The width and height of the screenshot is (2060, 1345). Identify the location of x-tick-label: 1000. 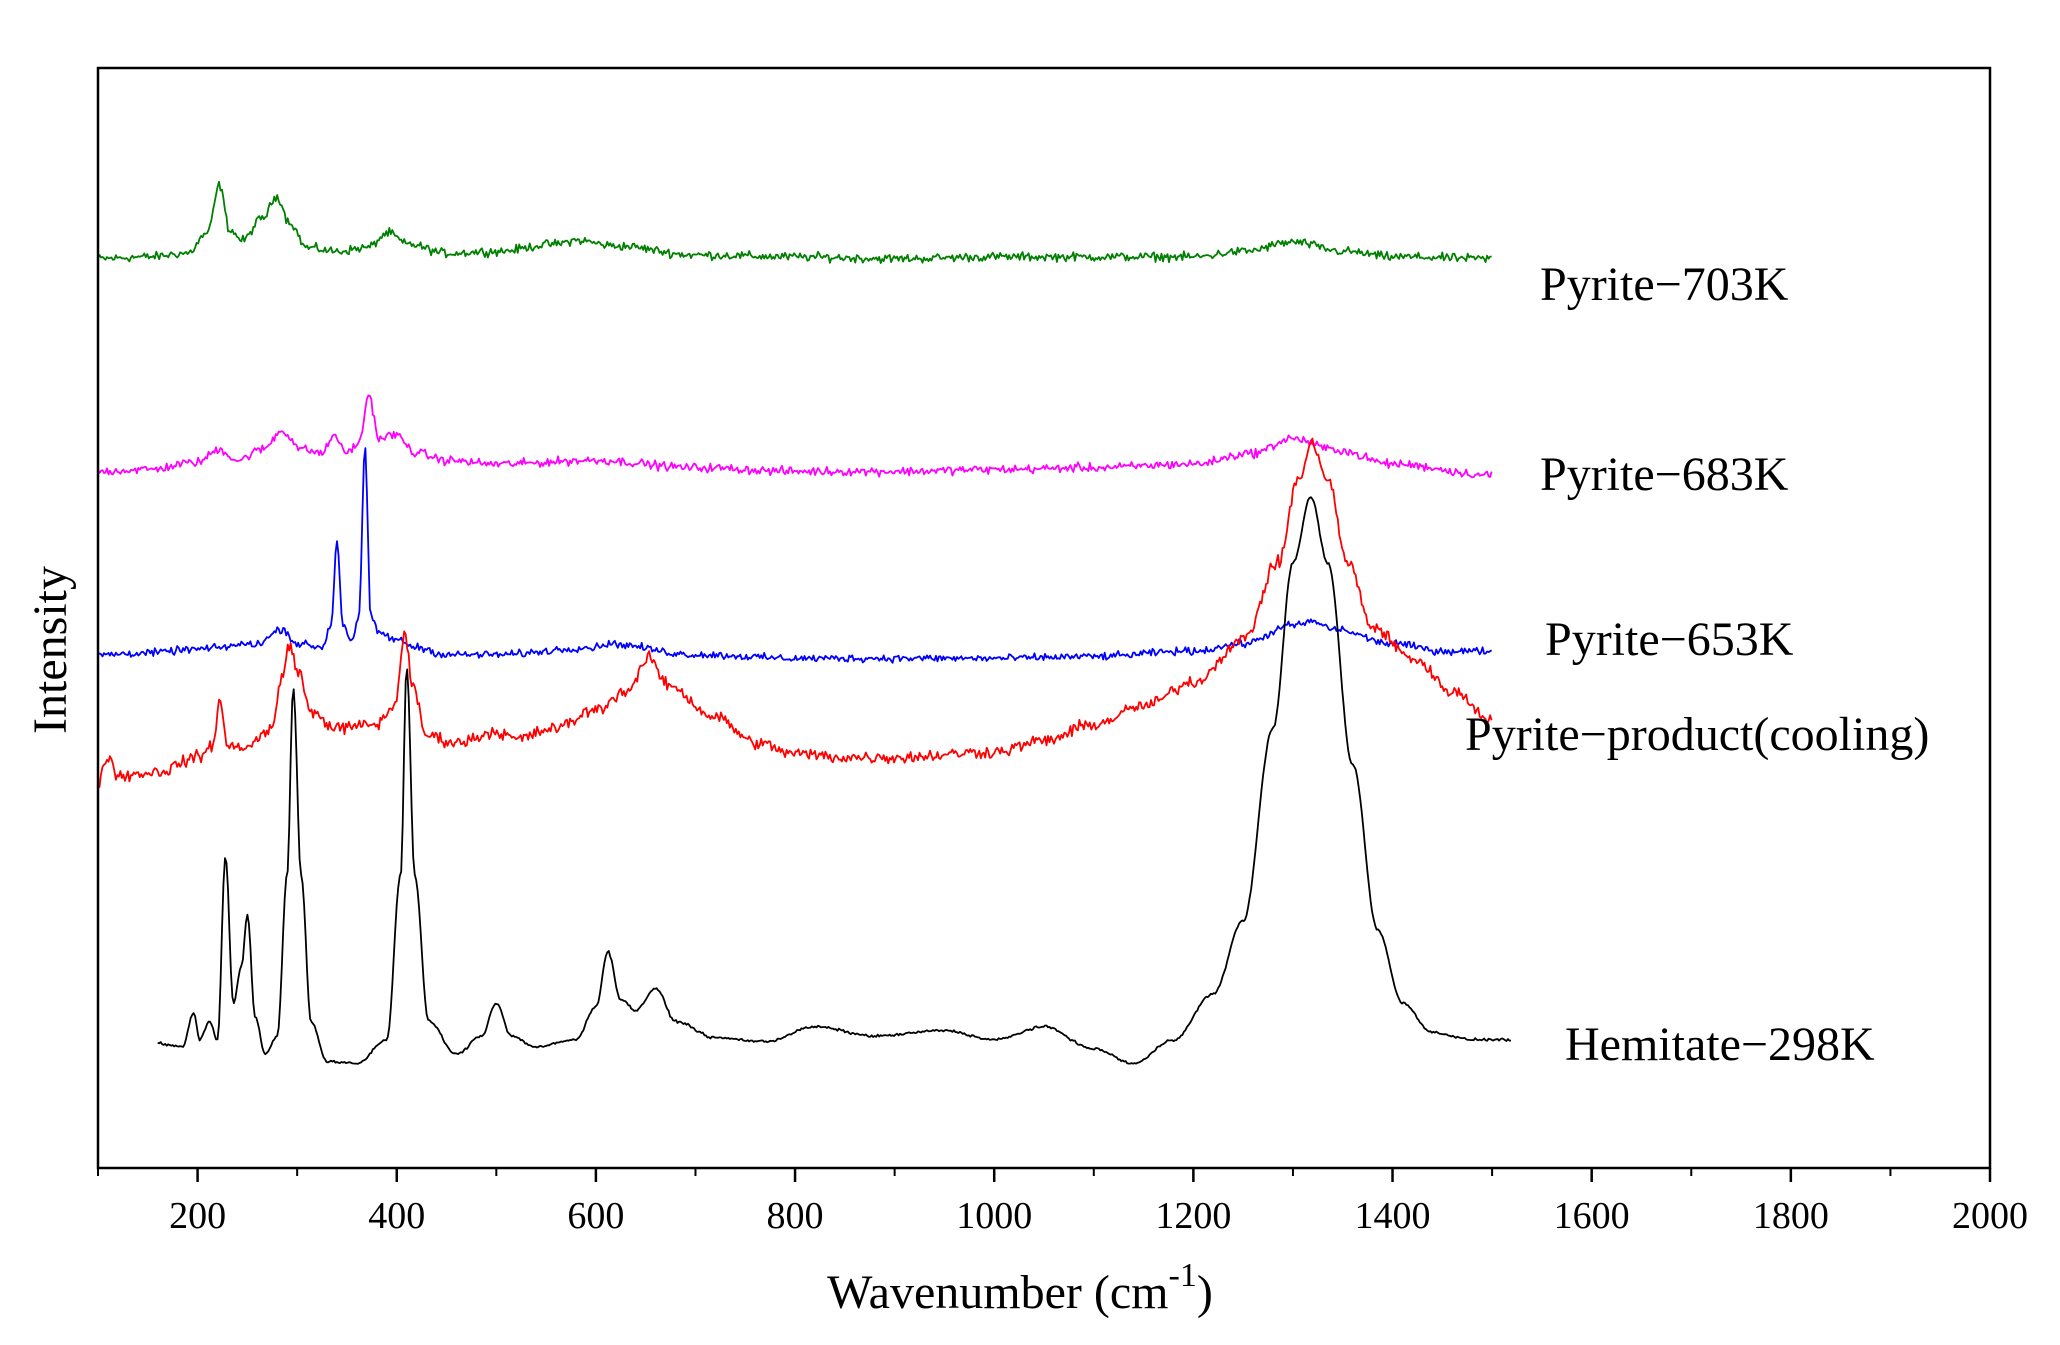
(994, 1216).